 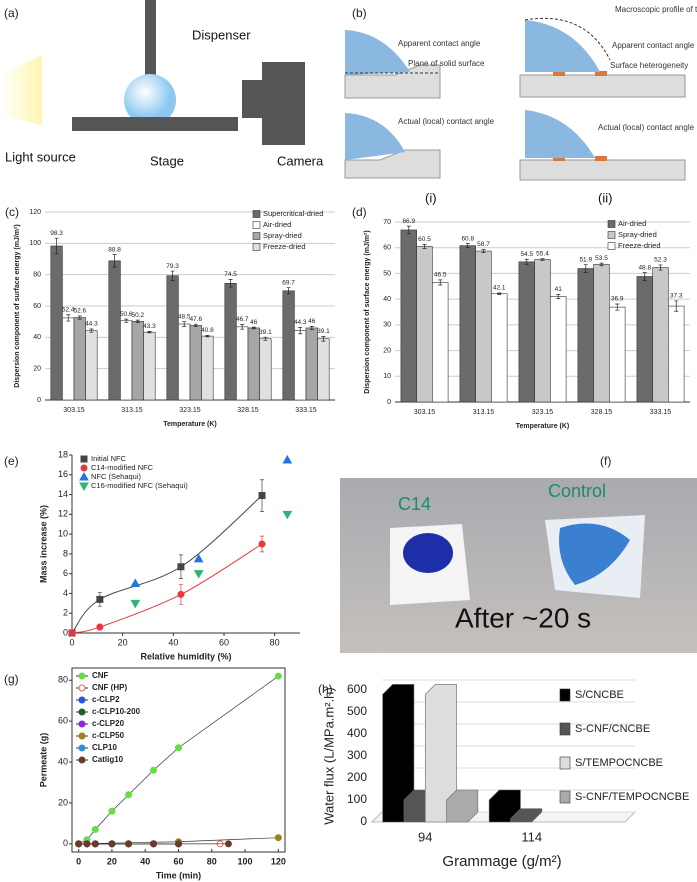 What do you see at coordinates (122, 467) in the screenshot?
I see `legend-label: C14-modified NFC` at bounding box center [122, 467].